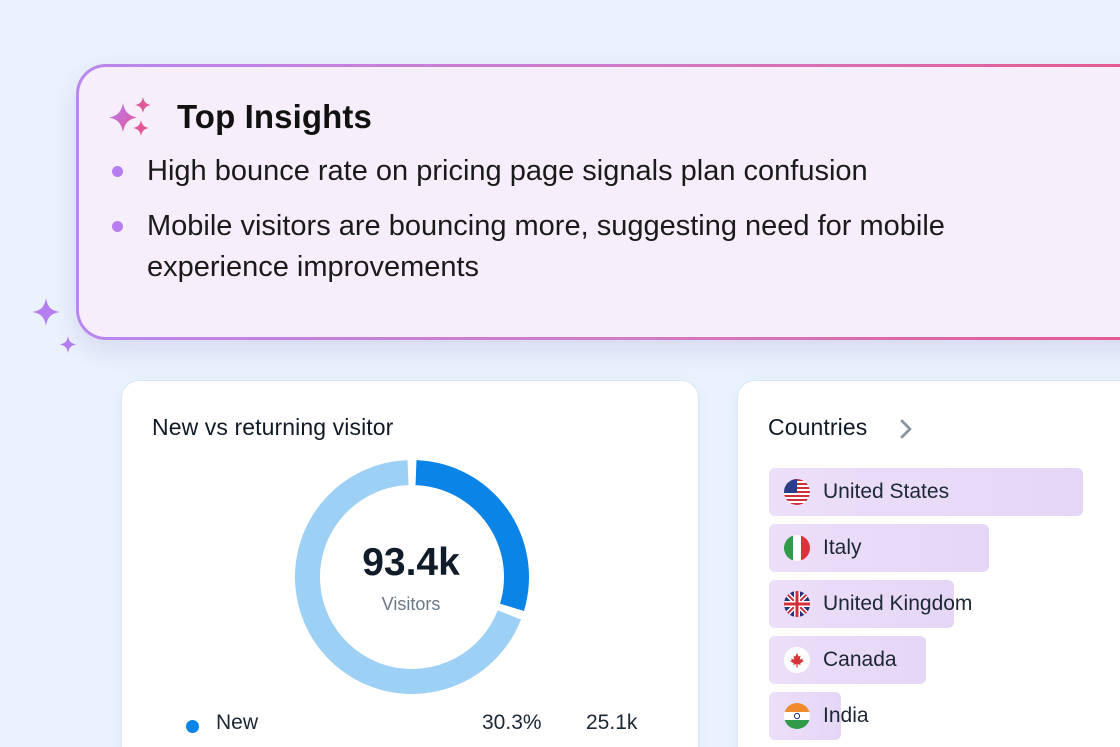 The width and height of the screenshot is (1120, 747). What do you see at coordinates (797, 660) in the screenshot?
I see `ca-flag-icon` at bounding box center [797, 660].